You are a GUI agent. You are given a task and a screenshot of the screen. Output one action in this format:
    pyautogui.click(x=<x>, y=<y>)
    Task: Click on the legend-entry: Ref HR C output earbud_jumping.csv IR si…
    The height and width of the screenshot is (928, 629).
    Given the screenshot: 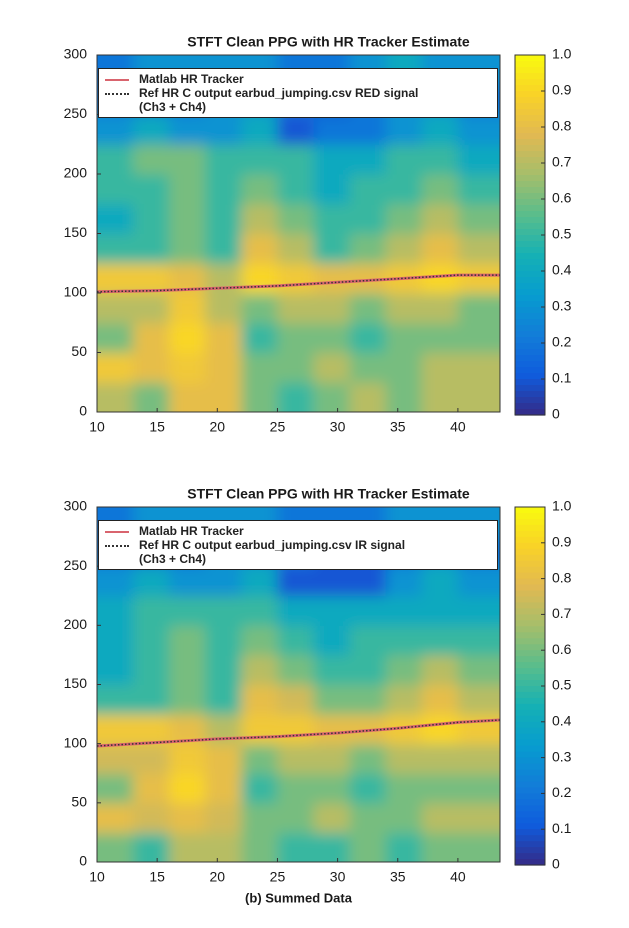 What is the action you would take?
    pyautogui.click(x=298, y=552)
    